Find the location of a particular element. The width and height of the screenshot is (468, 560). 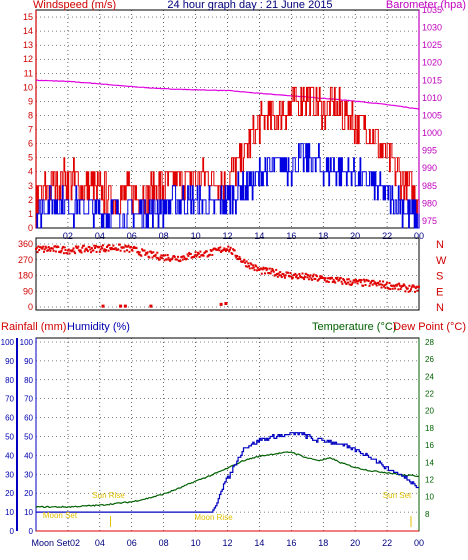

hour-label: 12 is located at coordinates (227, 543).